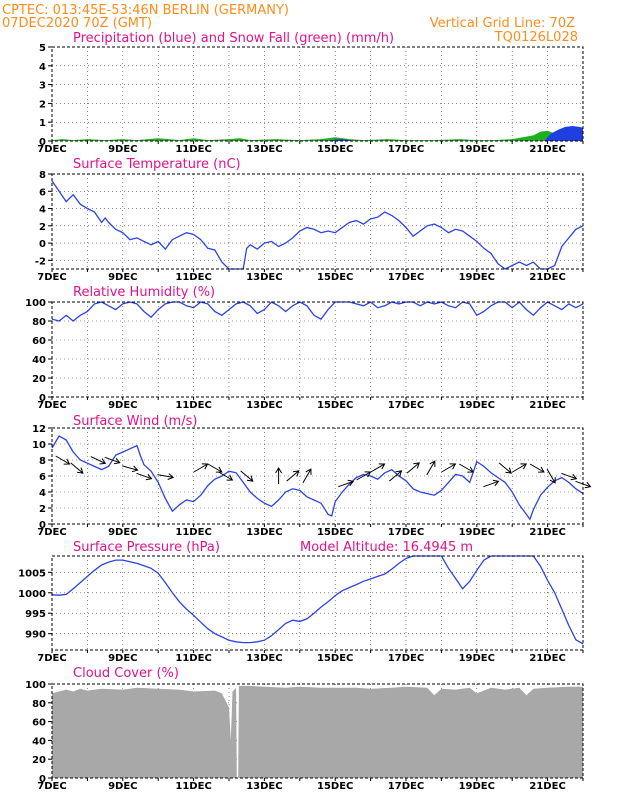 This screenshot has height=800, width=618. What do you see at coordinates (317, 311) in the screenshot?
I see `humidity-line` at bounding box center [317, 311].